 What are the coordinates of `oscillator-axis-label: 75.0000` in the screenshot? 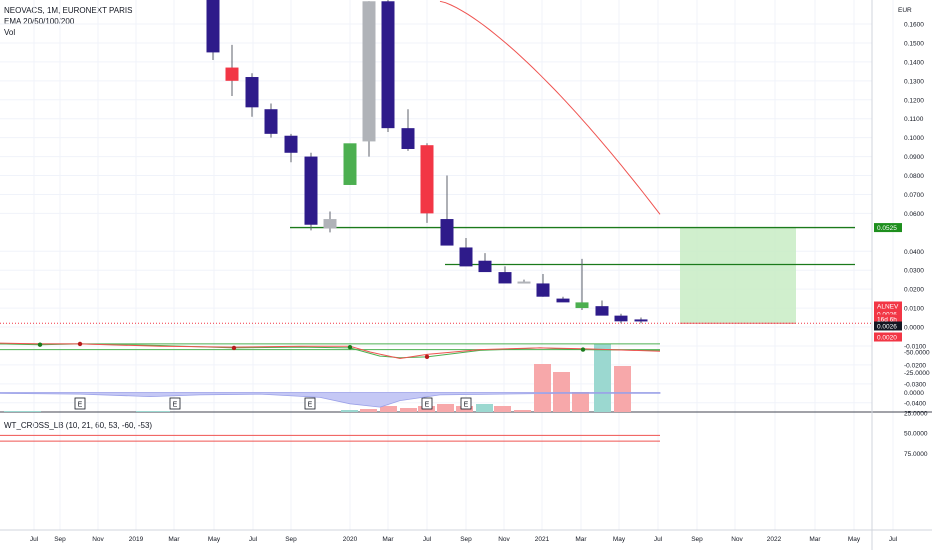 It's located at (916, 454).